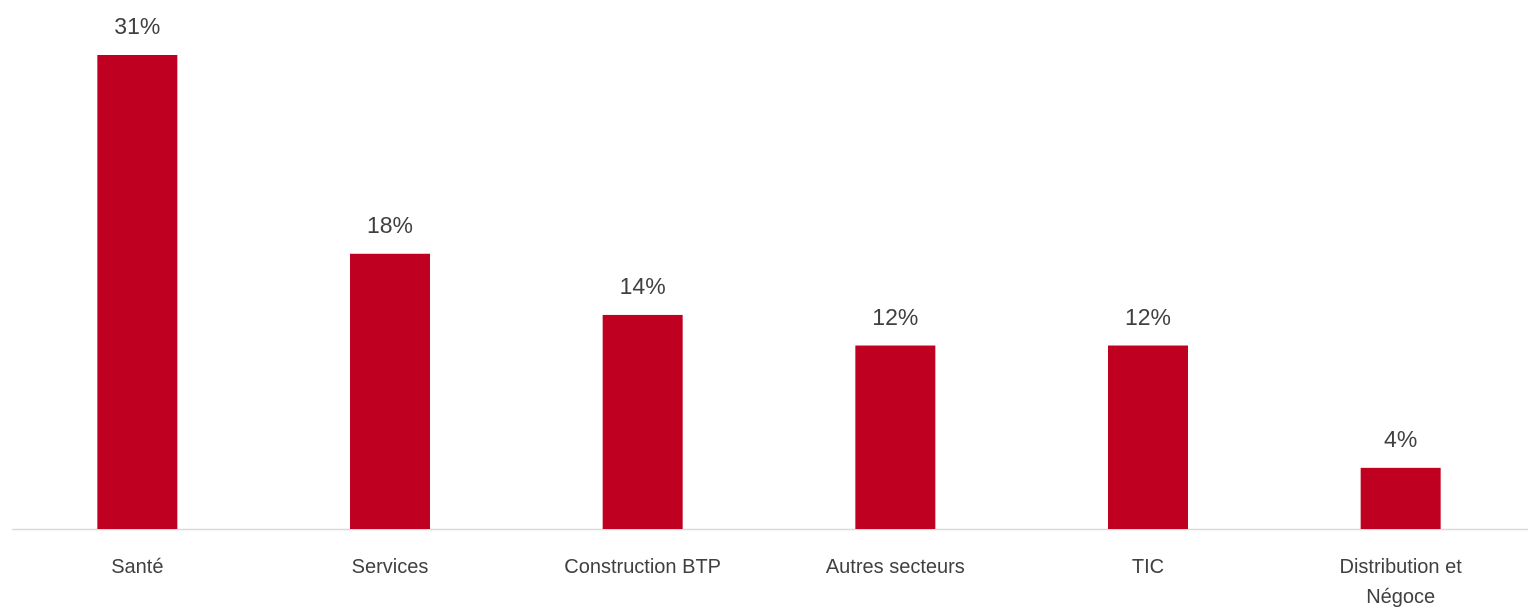  Describe the element at coordinates (642, 285) in the screenshot. I see `value-label: 14%` at that location.